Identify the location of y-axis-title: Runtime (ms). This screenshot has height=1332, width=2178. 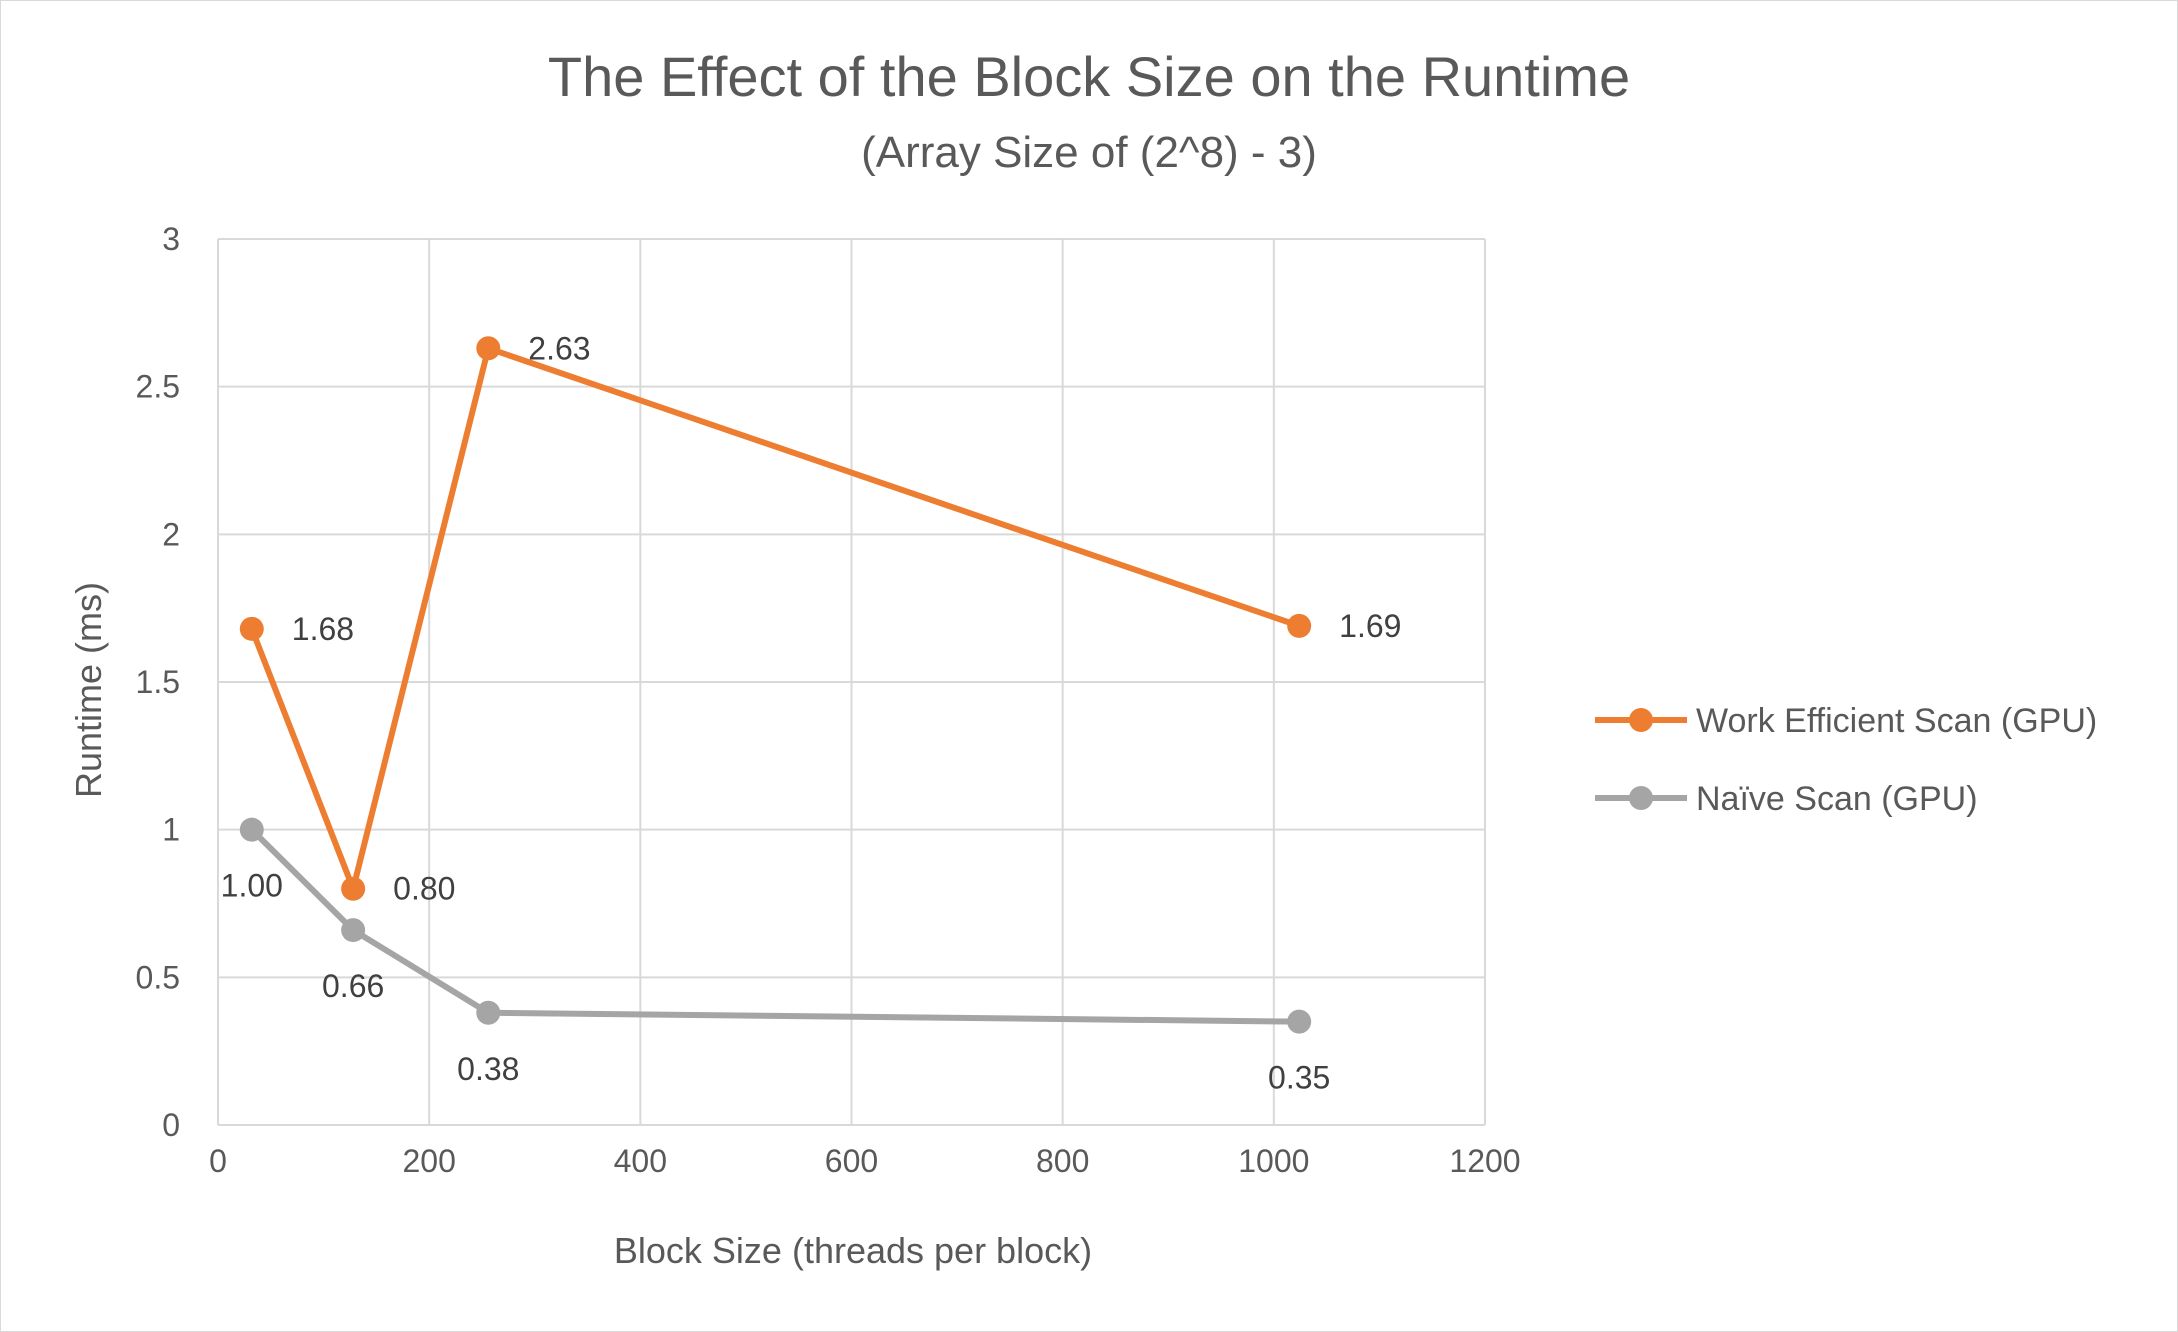
(88, 690).